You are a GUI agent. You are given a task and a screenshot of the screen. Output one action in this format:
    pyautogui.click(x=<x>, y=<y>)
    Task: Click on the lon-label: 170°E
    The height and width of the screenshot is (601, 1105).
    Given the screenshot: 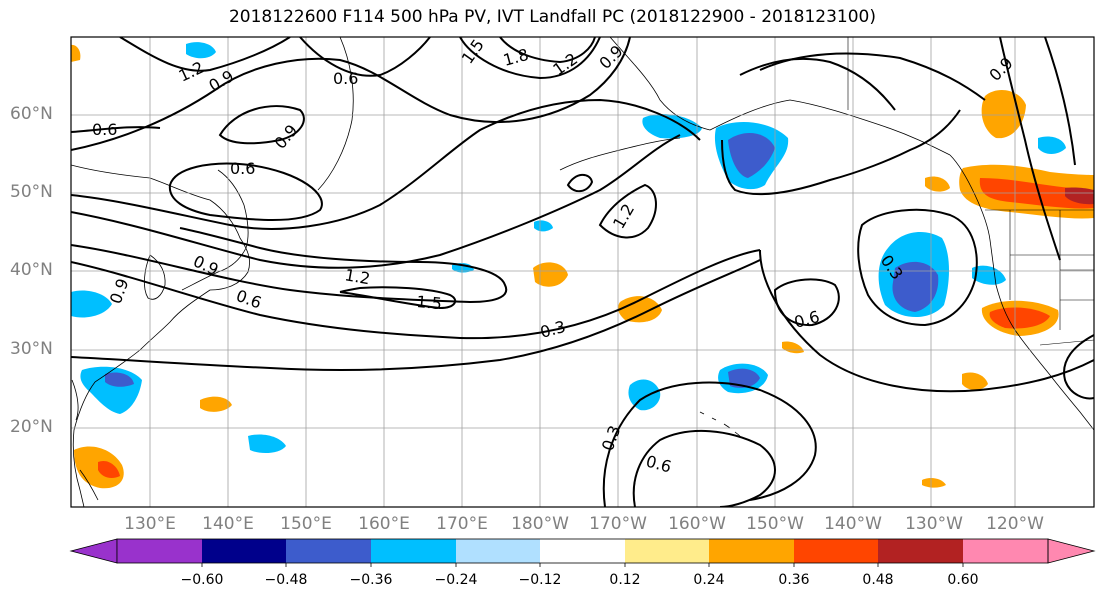 What is the action you would take?
    pyautogui.click(x=462, y=524)
    